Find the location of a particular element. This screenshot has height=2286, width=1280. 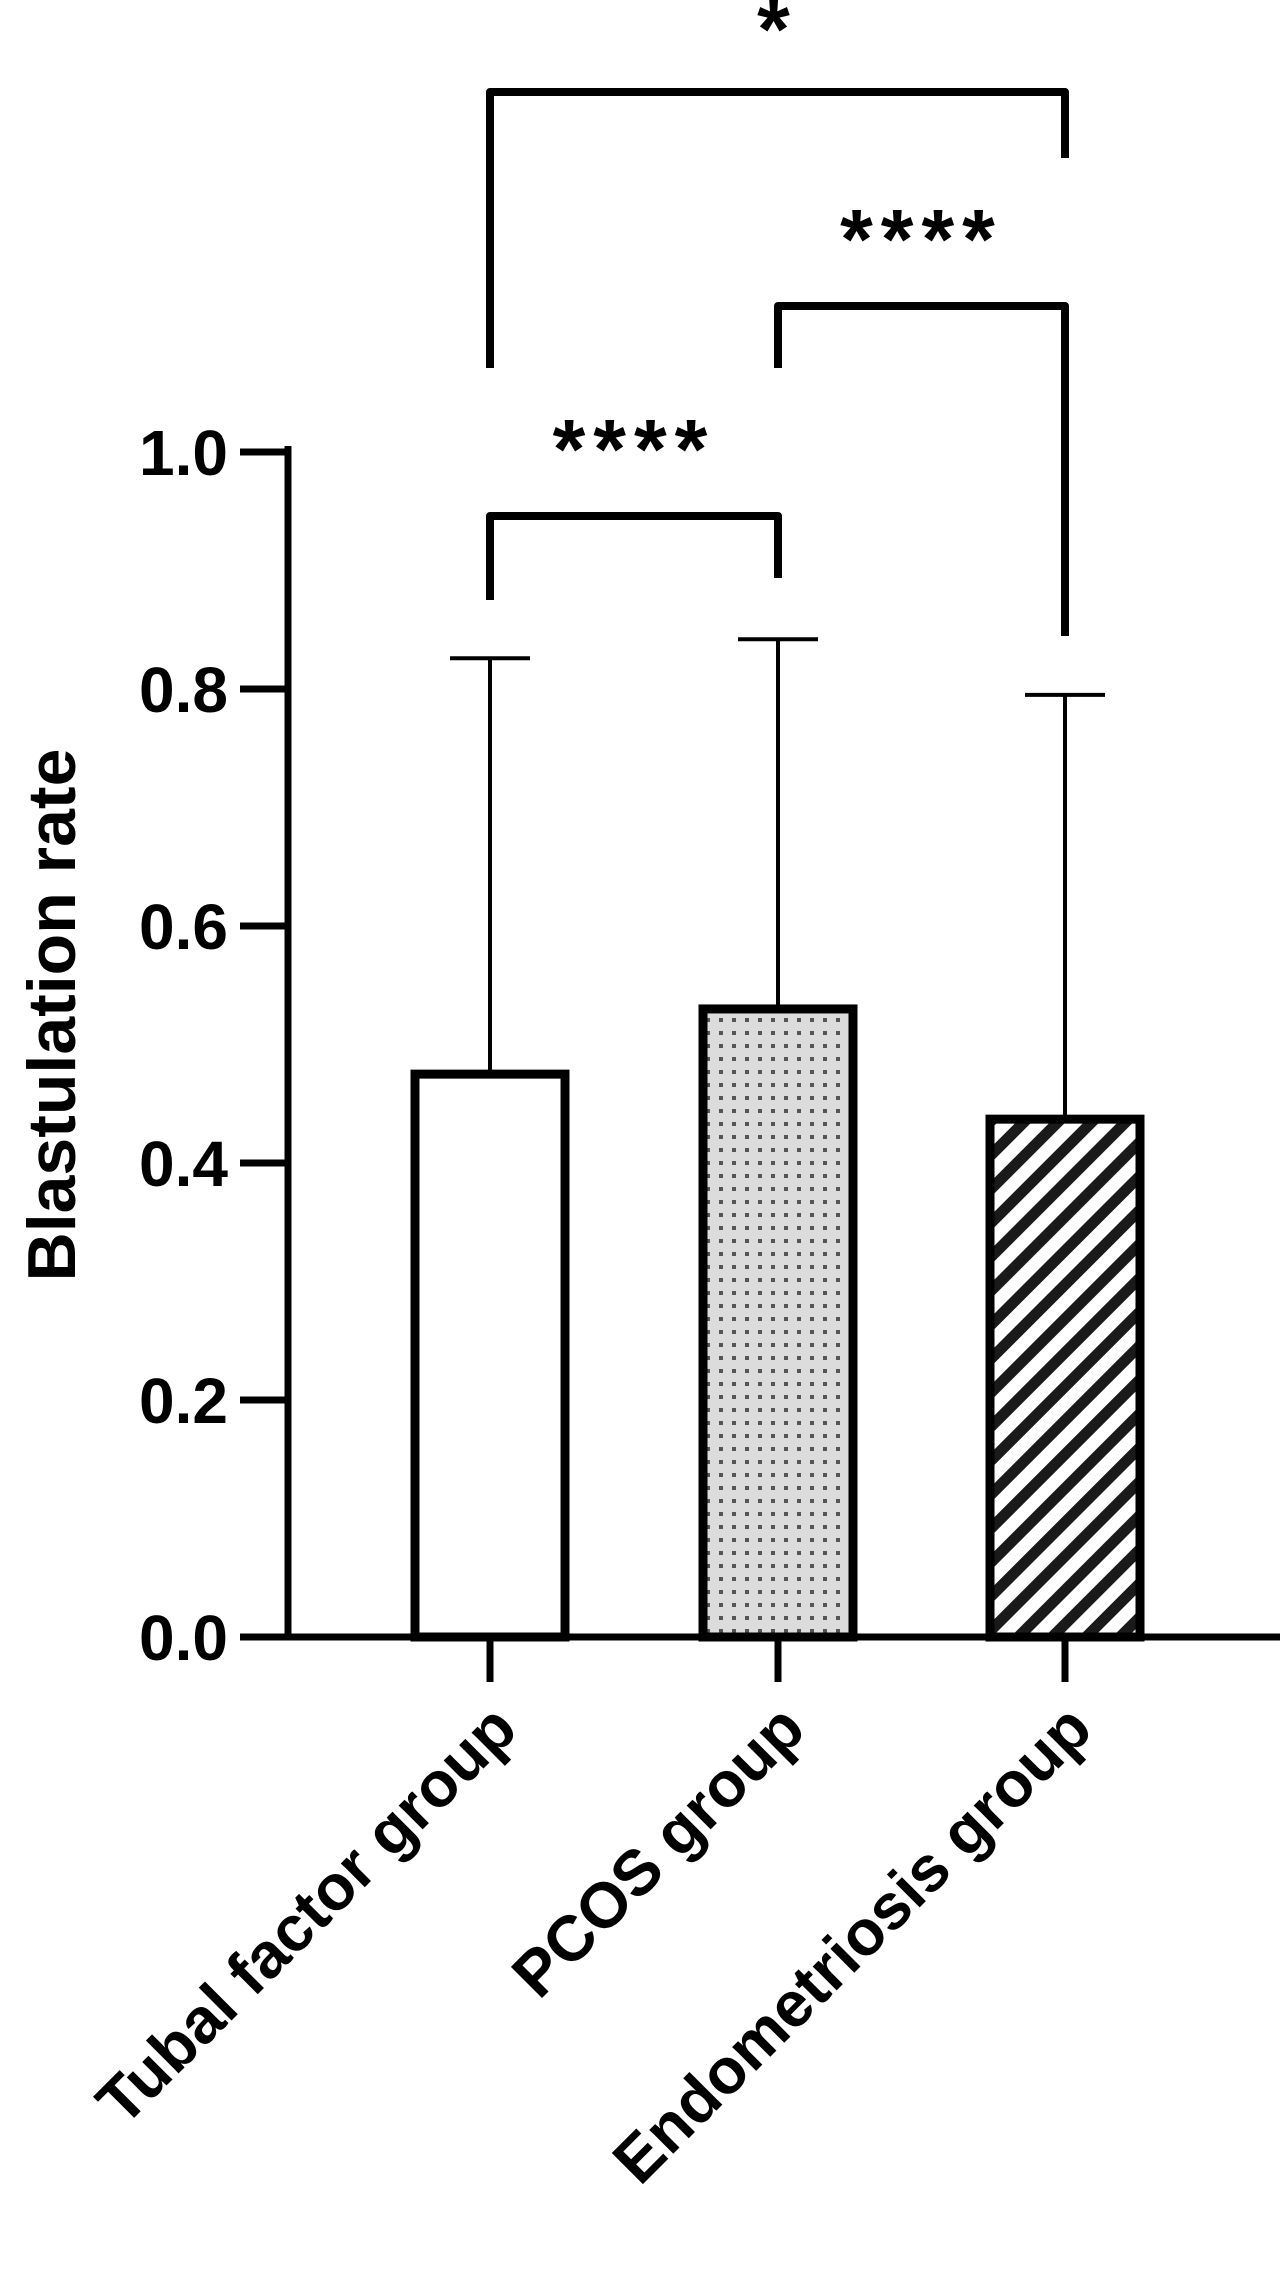

category-label: Endometriosis group is located at coordinates (852, 1944).